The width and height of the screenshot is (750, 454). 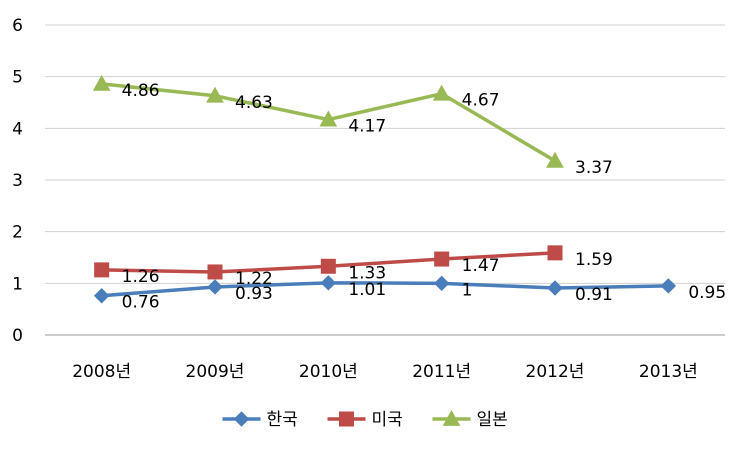 I want to click on x-tick-label: 2011년, so click(x=441, y=372).